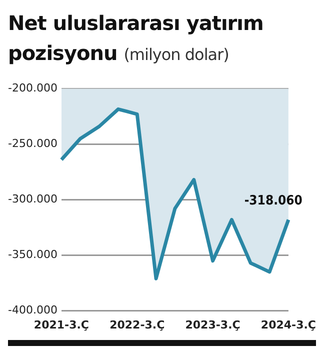 The image size is (324, 349). I want to click on x-tick-label: 2021-3.Ç, so click(62, 325).